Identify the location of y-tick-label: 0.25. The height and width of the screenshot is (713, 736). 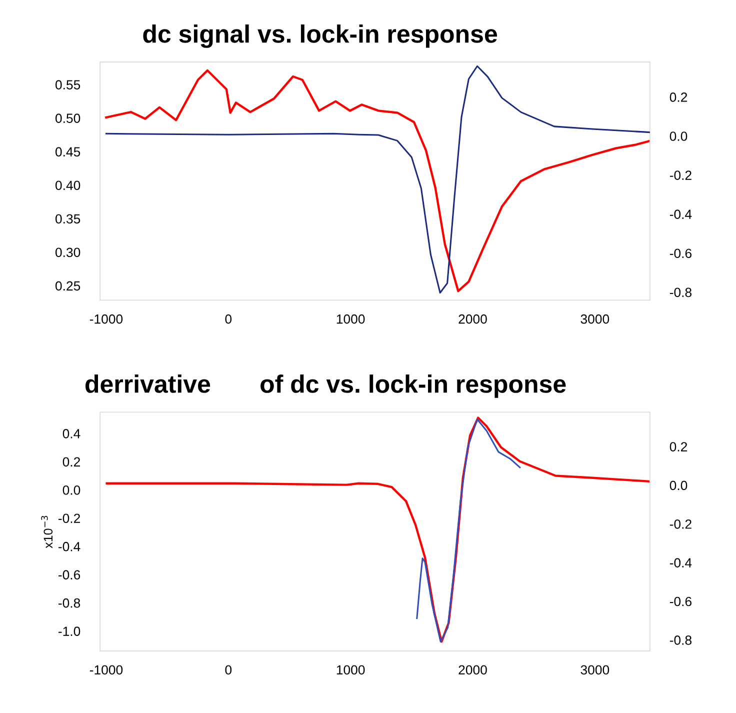
(67, 286).